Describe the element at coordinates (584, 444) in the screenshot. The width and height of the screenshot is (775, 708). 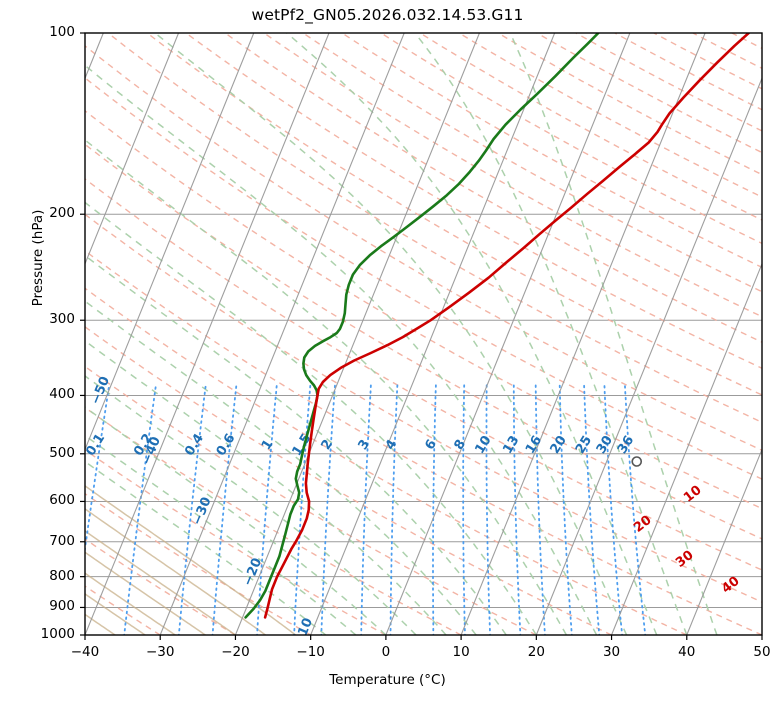
I see `svg-text: 25` at that location.